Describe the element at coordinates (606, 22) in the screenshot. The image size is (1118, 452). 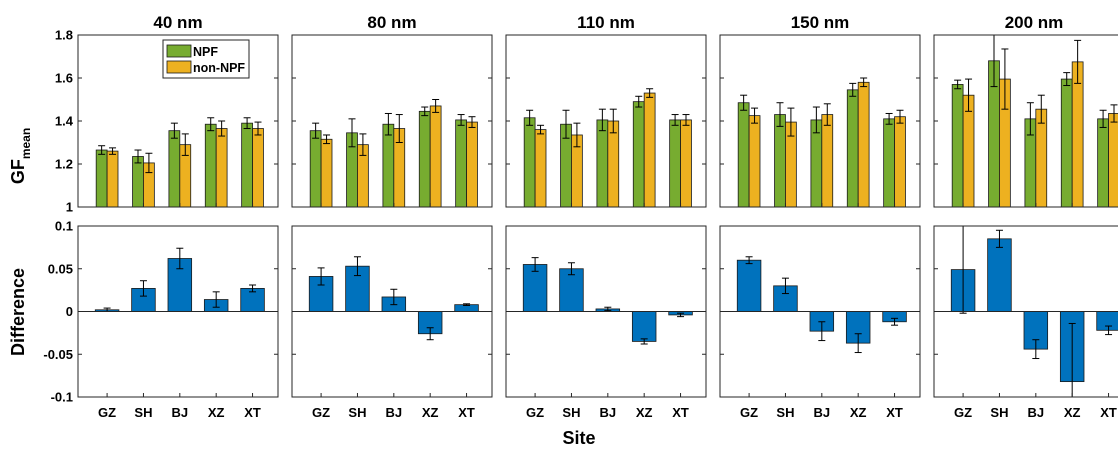
I see `panel-title: 110 nm` at that location.